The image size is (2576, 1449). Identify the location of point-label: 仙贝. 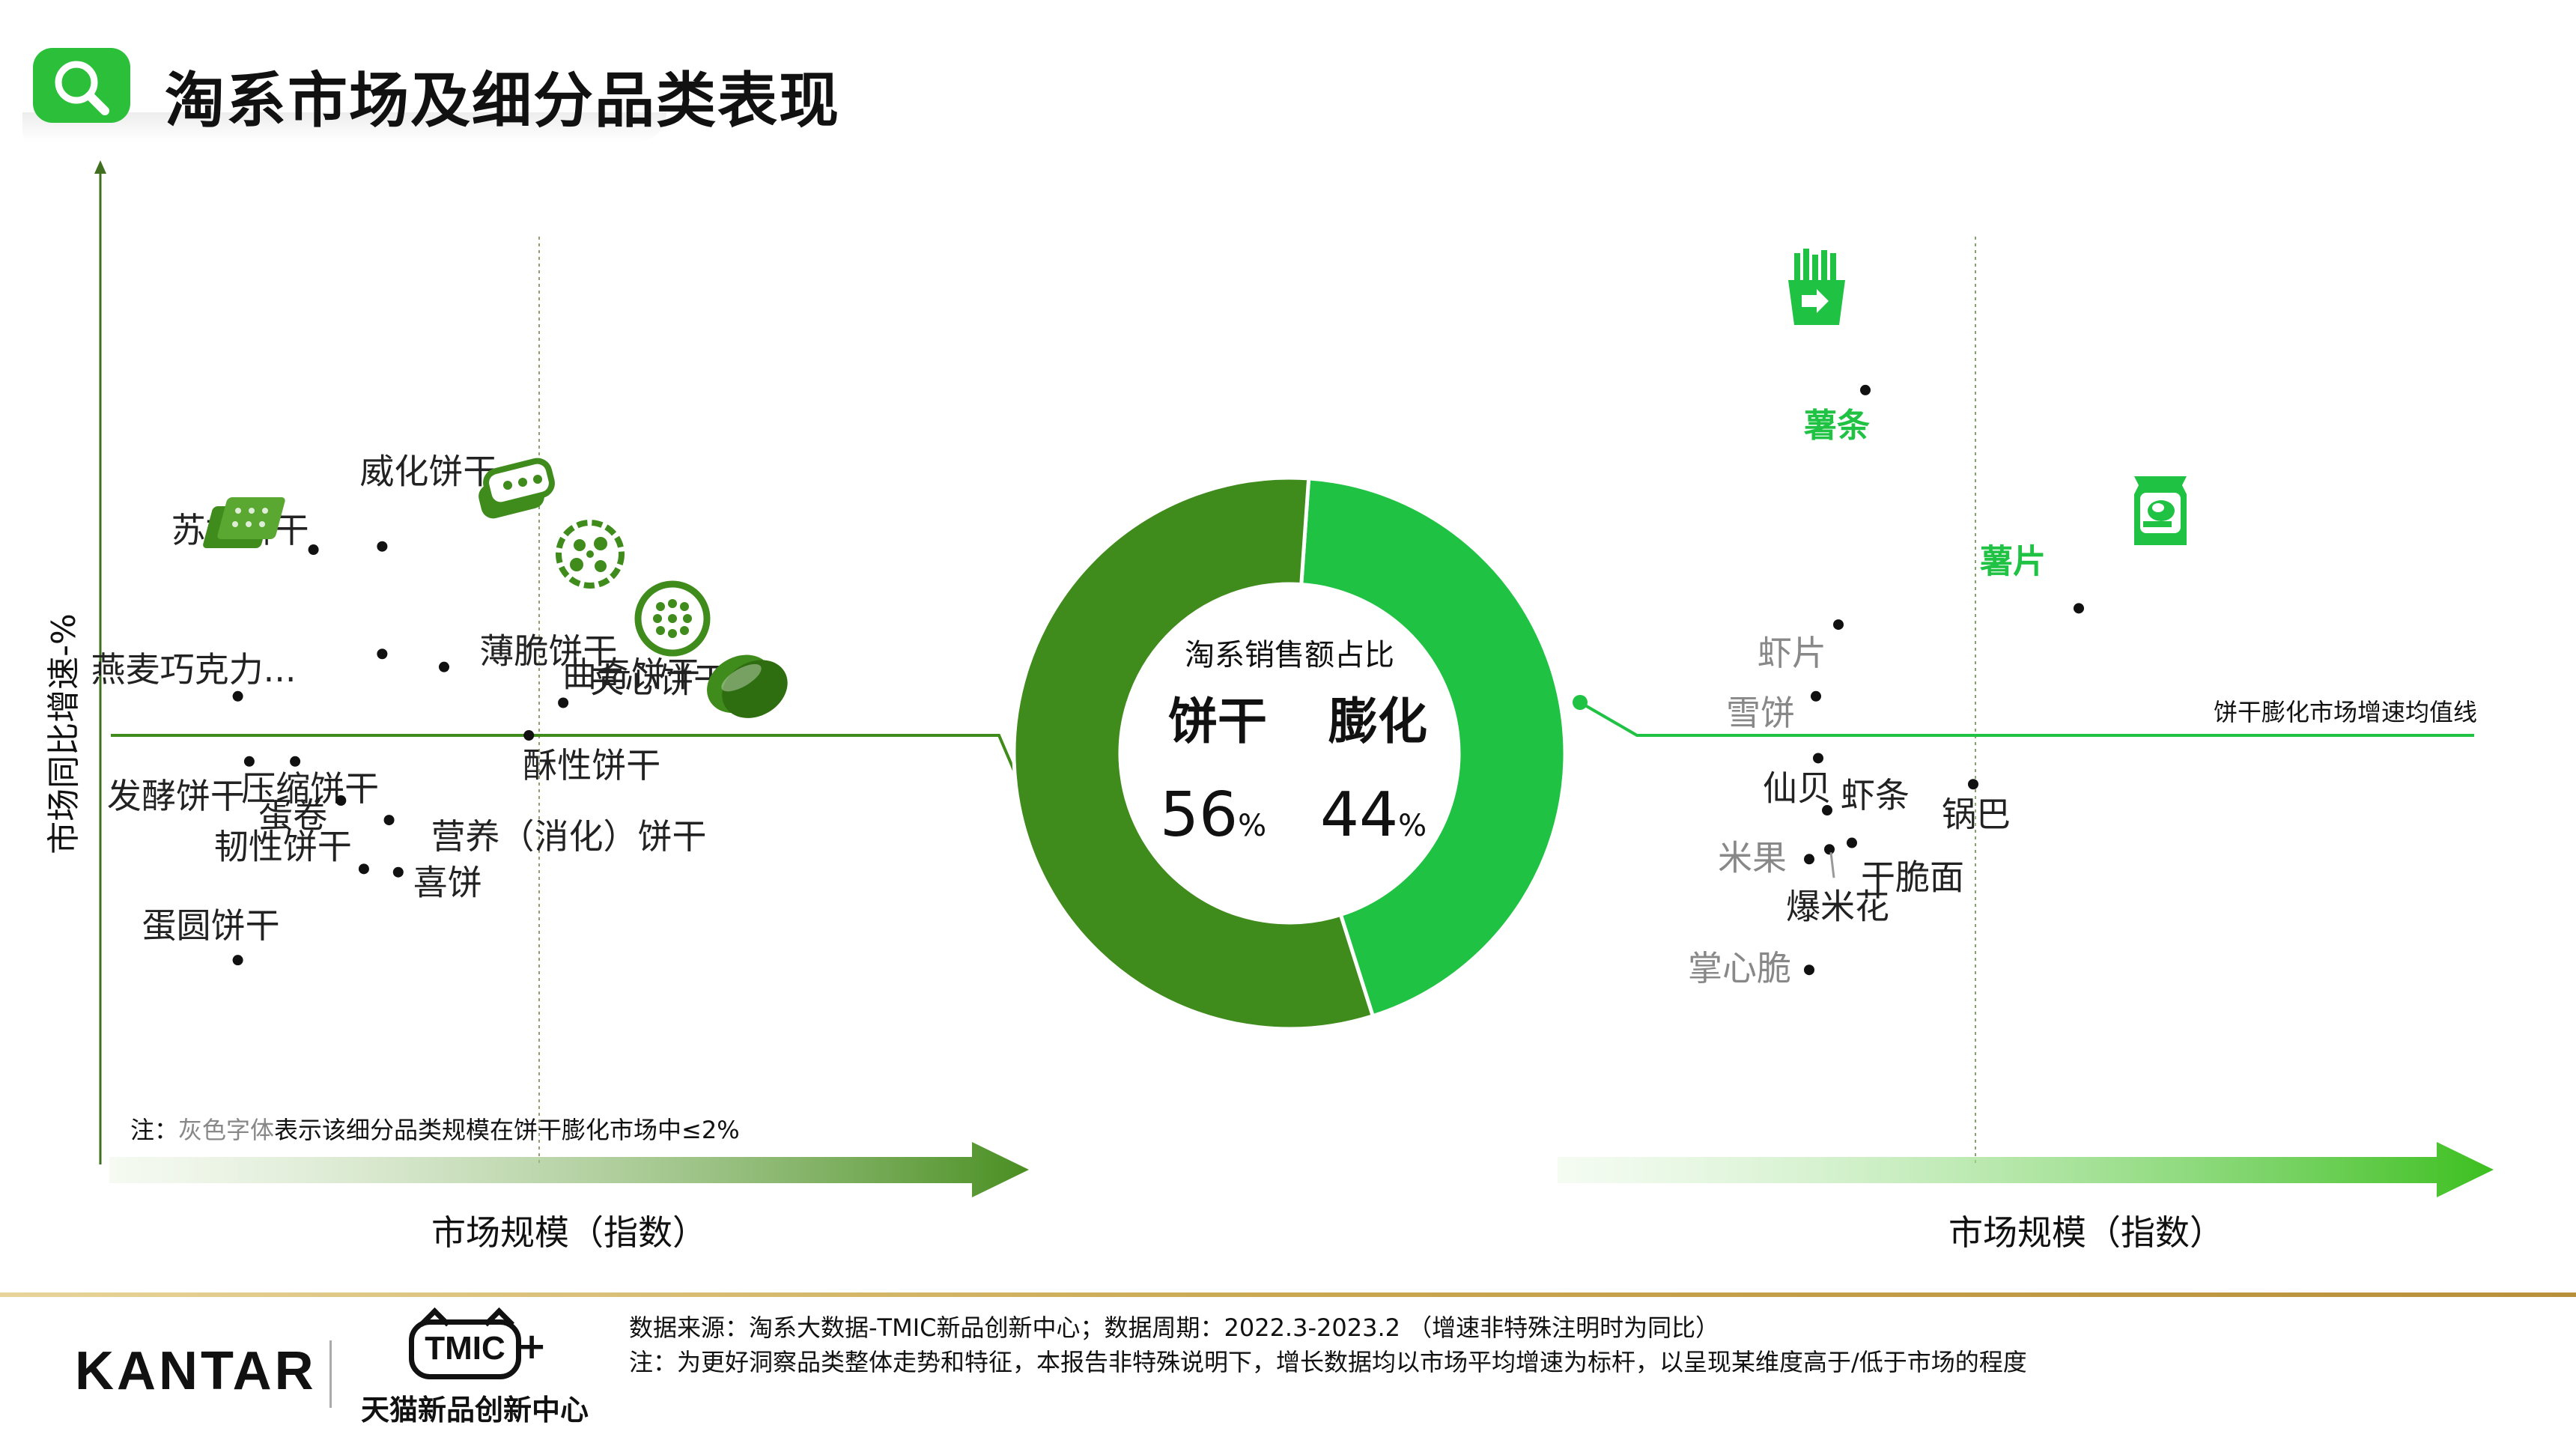
(1797, 788).